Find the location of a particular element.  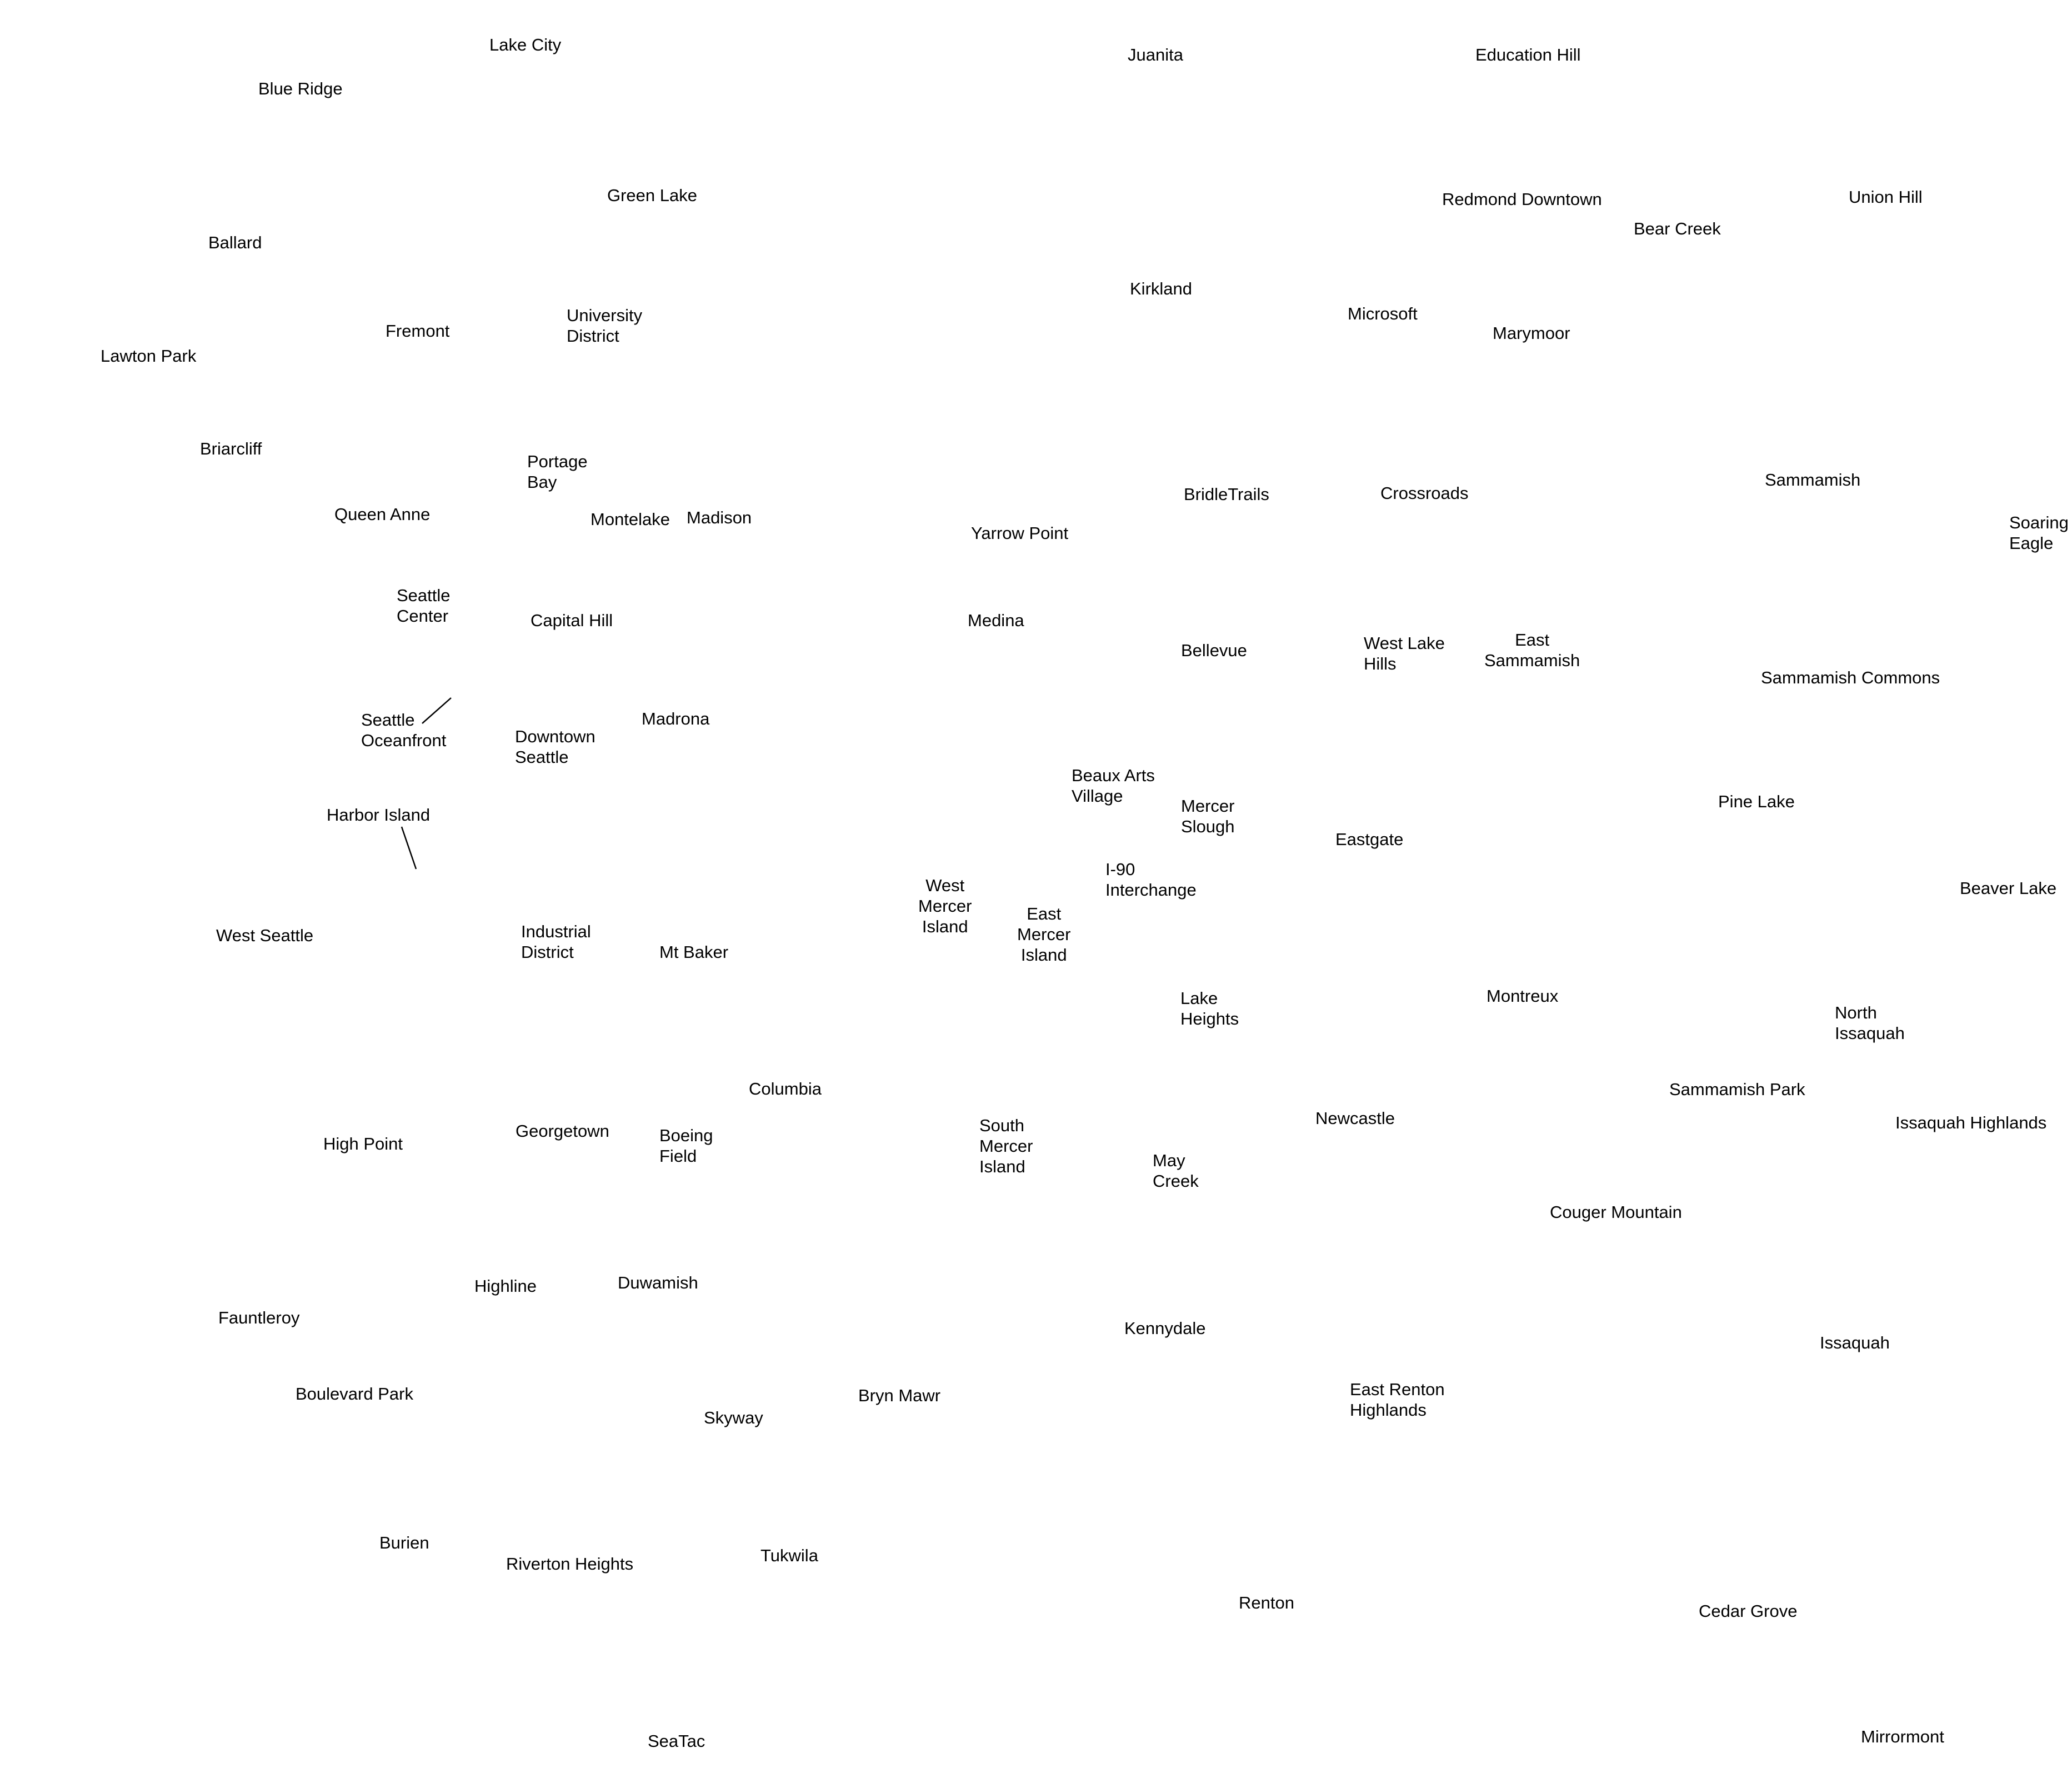

label-south-mercer-island-line1: South is located at coordinates (1002, 1126).